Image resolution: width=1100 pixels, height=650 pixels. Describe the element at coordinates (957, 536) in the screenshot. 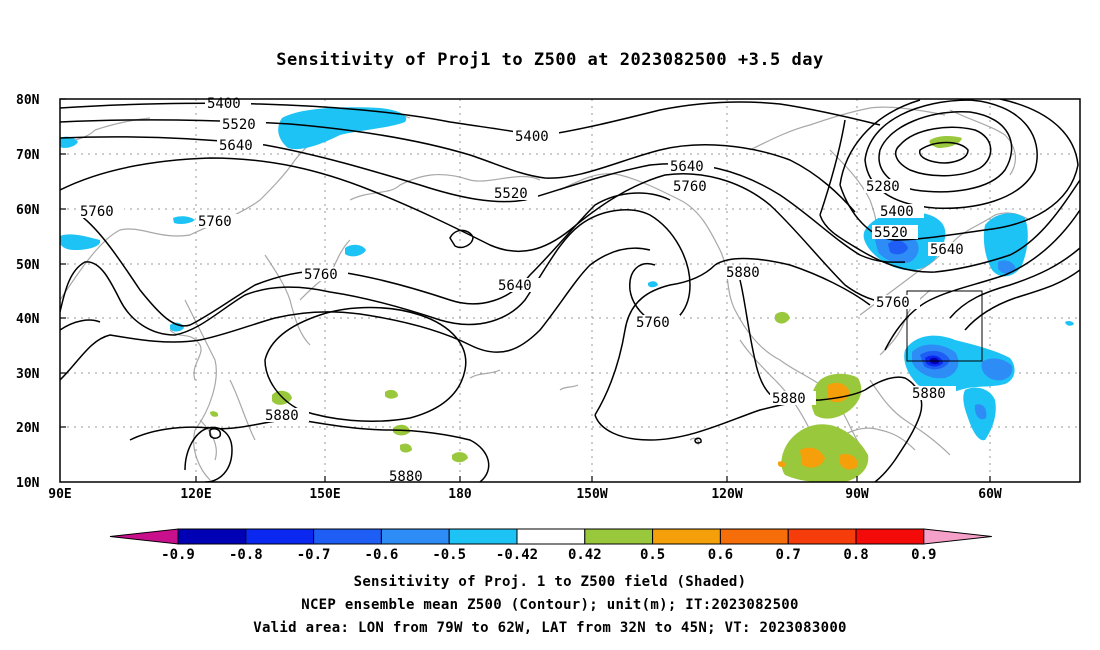

I see `colorbar-right-triangle` at that location.